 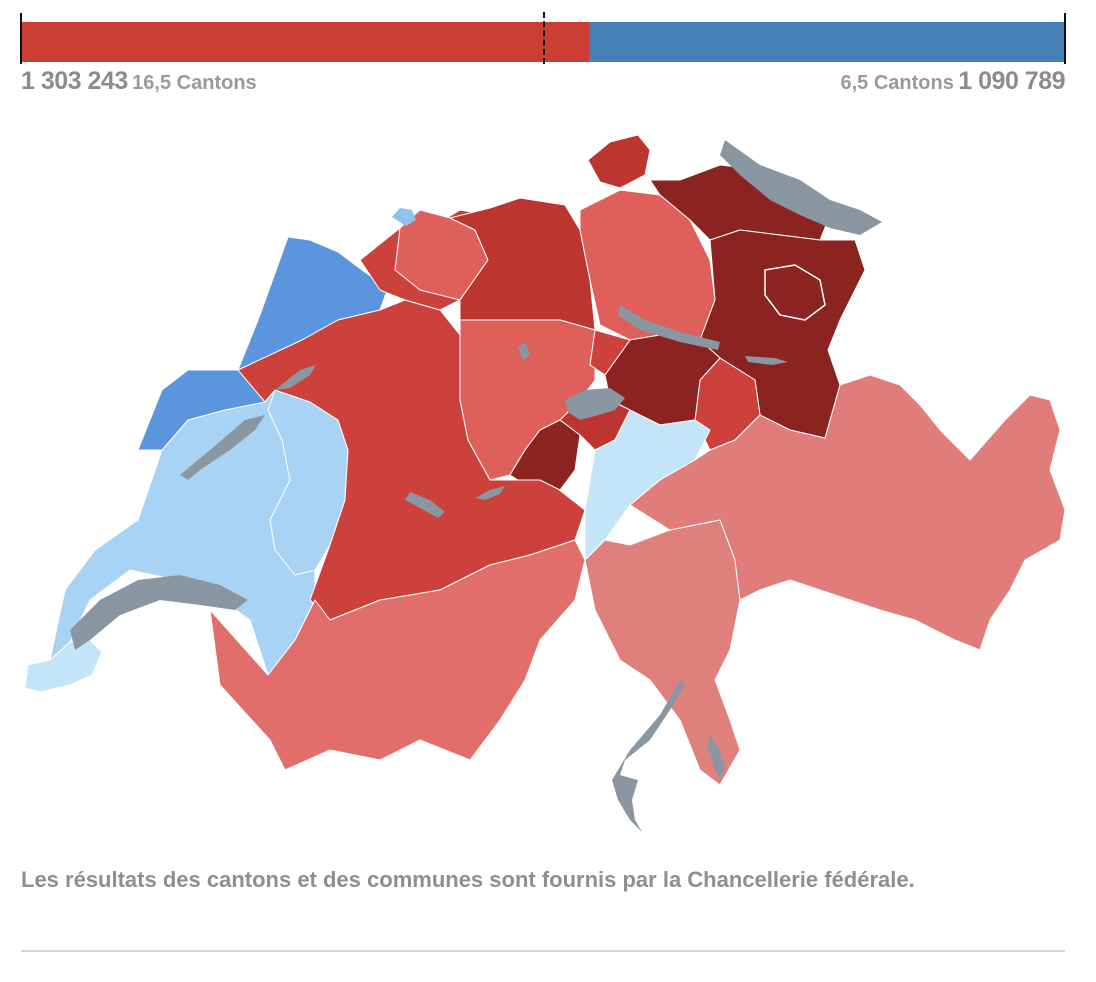 What do you see at coordinates (159, 612) in the screenshot?
I see `lake-geneva` at bounding box center [159, 612].